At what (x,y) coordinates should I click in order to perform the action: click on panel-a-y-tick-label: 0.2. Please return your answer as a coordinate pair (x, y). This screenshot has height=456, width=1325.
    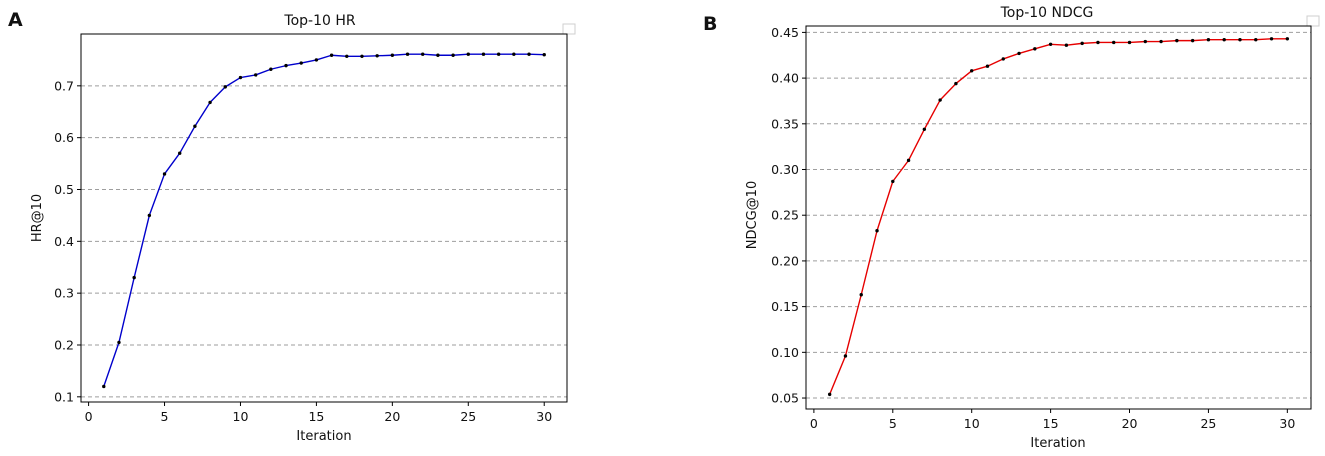
    Looking at the image, I should click on (64, 344).